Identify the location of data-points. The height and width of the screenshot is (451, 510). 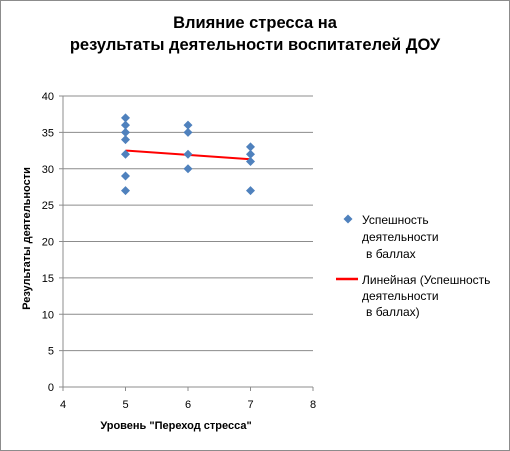
(188, 154).